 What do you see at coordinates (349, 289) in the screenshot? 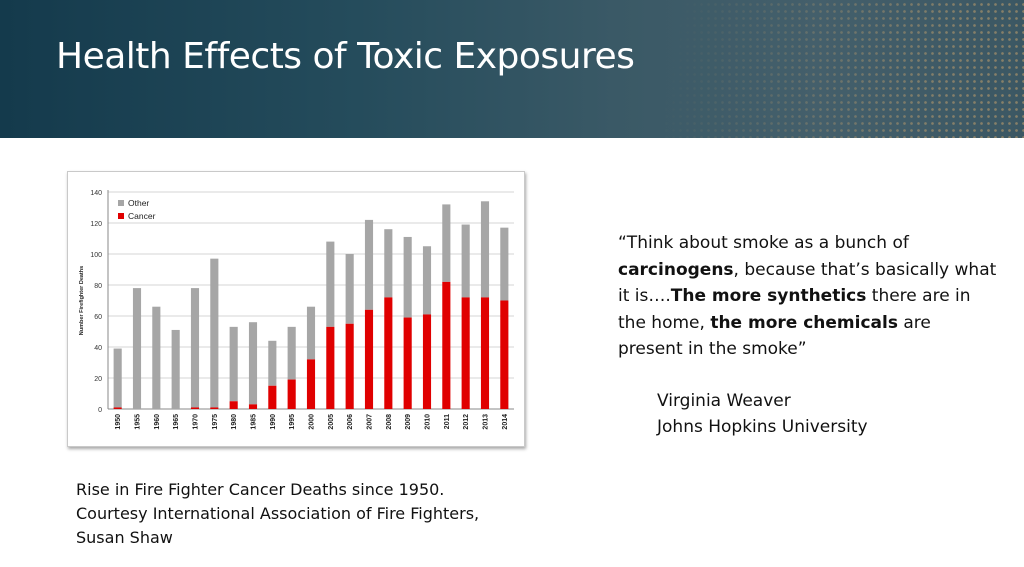
I see `bar-other-2006` at bounding box center [349, 289].